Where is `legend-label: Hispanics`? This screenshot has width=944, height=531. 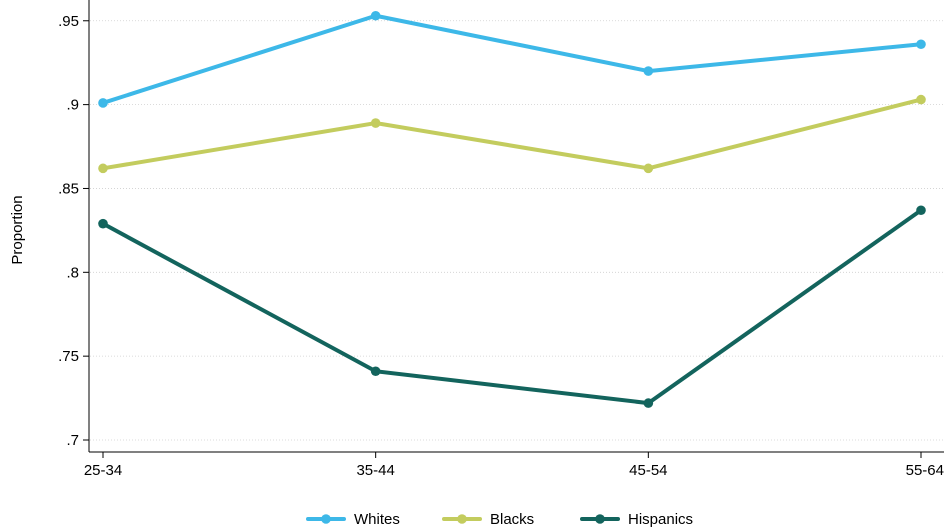
legend-label: Hispanics is located at coordinates (660, 519).